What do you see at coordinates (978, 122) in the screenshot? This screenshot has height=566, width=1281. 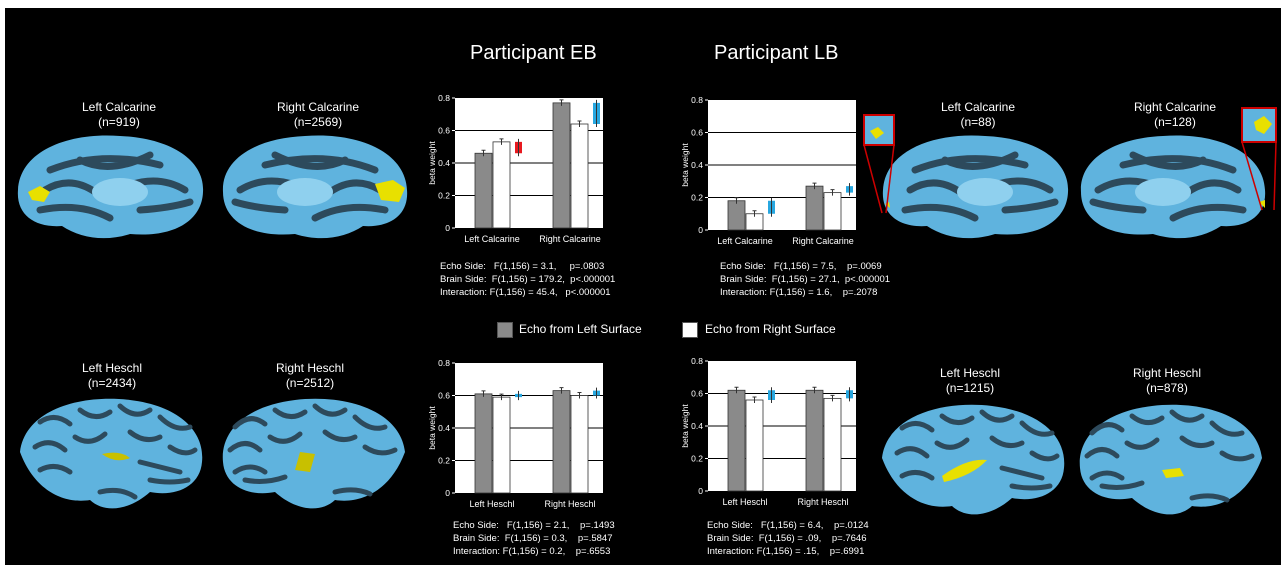 I see `brain-n: (n=88)` at bounding box center [978, 122].